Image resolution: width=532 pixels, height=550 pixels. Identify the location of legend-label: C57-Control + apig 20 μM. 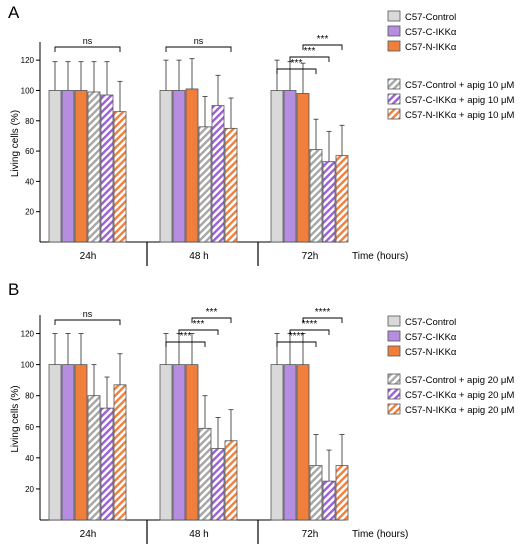
(459, 380).